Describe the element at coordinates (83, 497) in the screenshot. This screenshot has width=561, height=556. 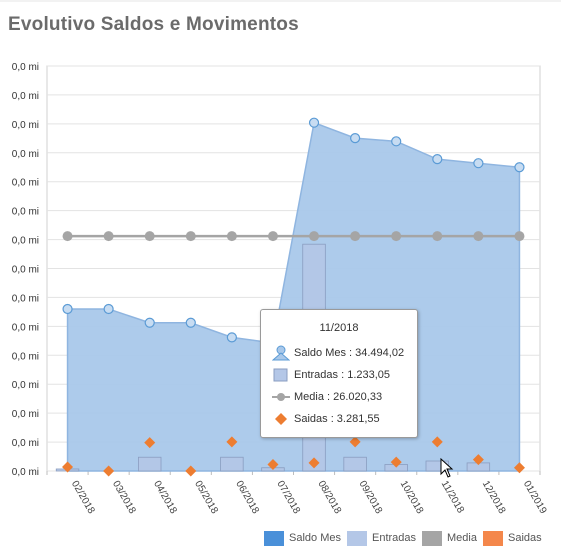
I see `x-tick-label: 02/2018` at that location.